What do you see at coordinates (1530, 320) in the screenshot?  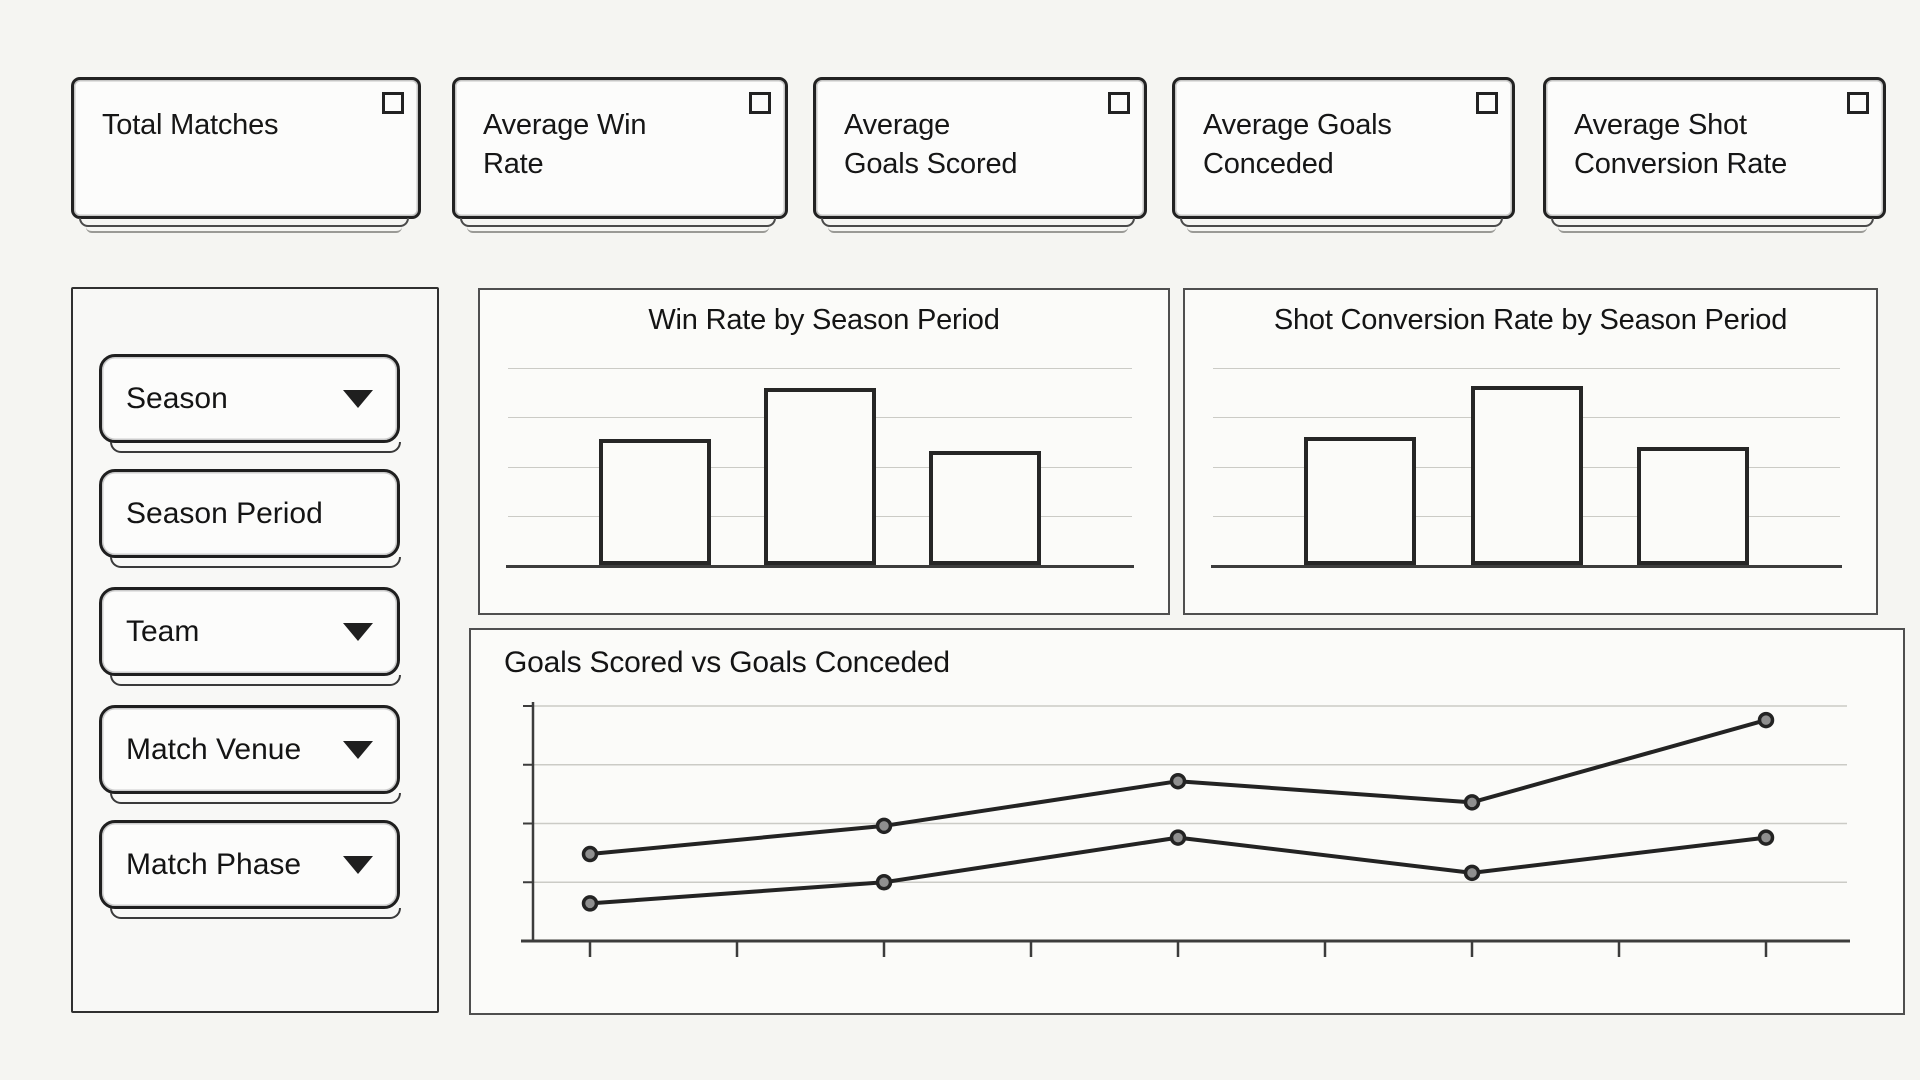 I see `chart-title: Shot Conversion Rate by Season Period` at bounding box center [1530, 320].